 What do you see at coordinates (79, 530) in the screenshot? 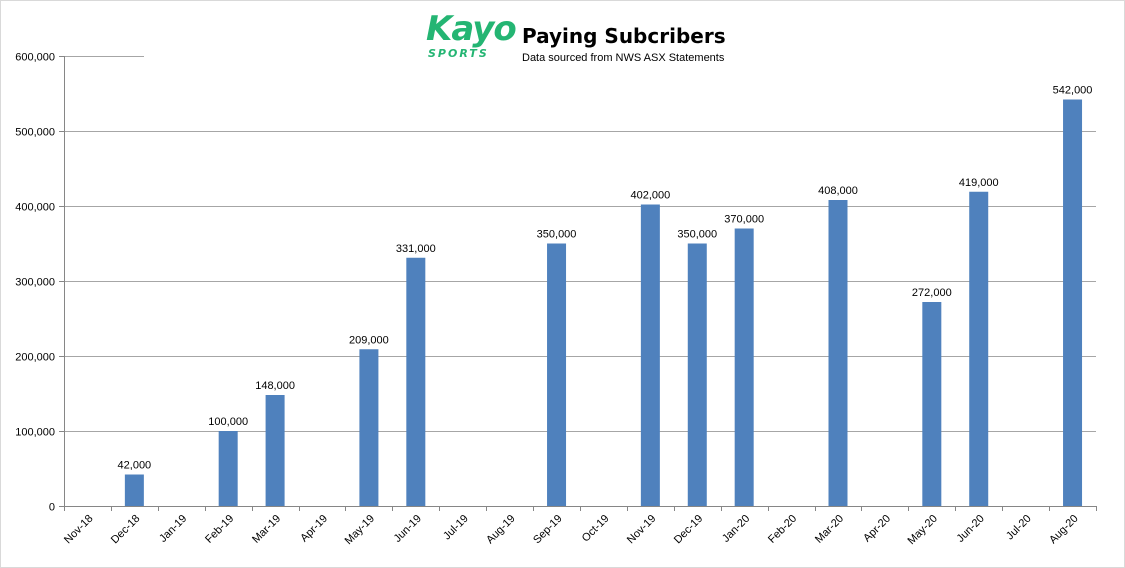
I see `x-tick-label: Nov-18` at bounding box center [79, 530].